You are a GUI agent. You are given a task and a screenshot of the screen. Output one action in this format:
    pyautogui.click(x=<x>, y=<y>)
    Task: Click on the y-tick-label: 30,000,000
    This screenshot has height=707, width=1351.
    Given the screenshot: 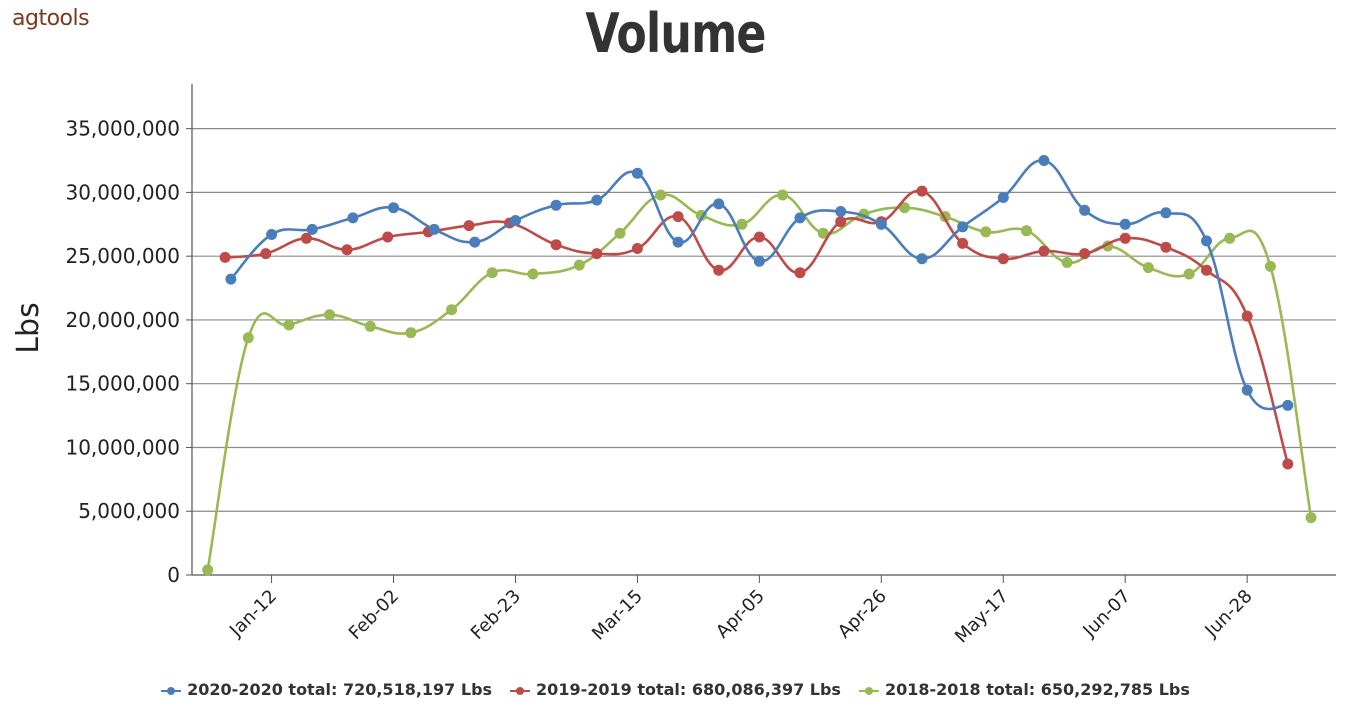 What is the action you would take?
    pyautogui.click(x=122, y=192)
    